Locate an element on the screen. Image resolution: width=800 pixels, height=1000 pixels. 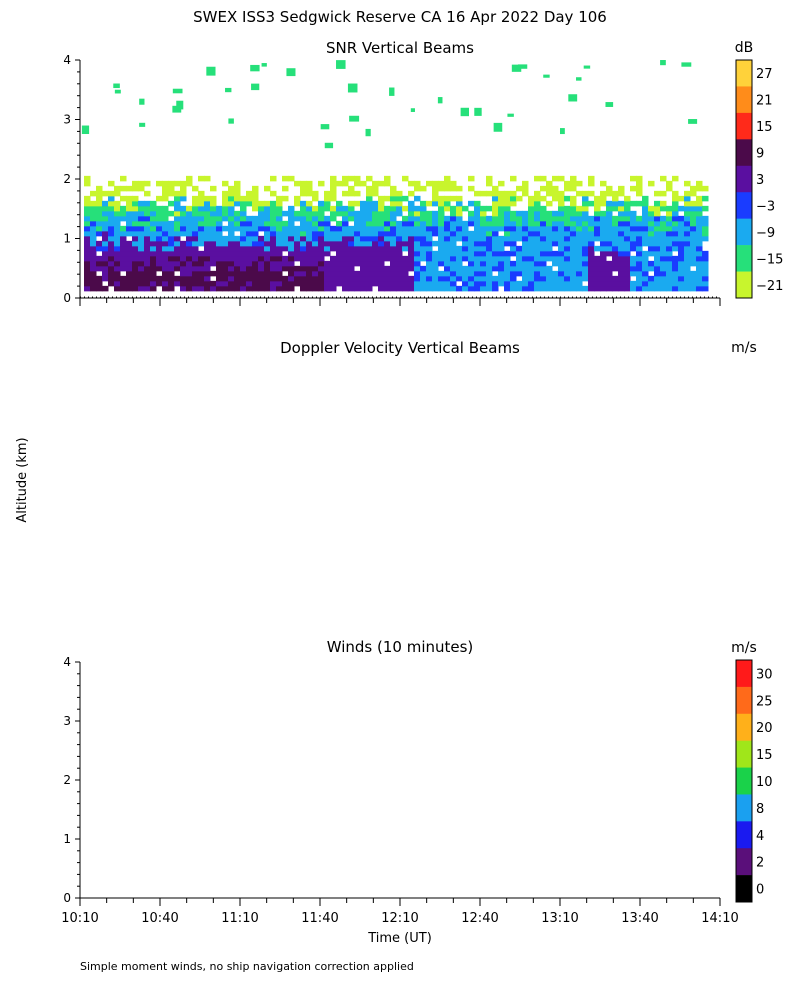
panel-title-snr: SNR Vertical Beams is located at coordinates (400, 48).